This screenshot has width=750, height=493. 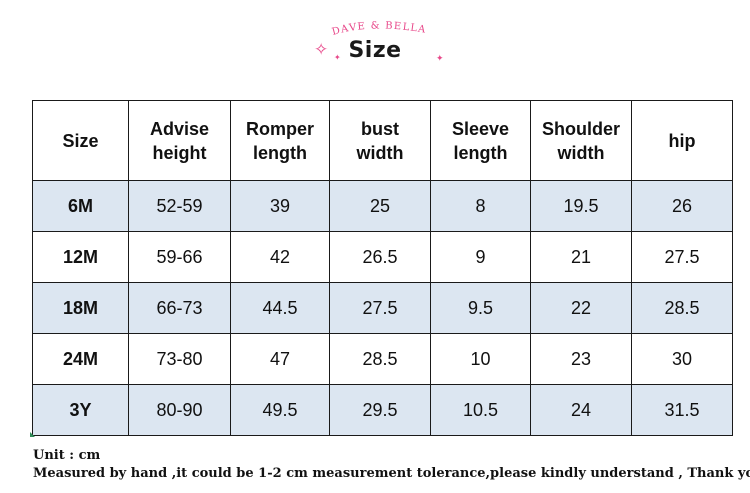 I want to click on size-cell: 24M, so click(x=80, y=359).